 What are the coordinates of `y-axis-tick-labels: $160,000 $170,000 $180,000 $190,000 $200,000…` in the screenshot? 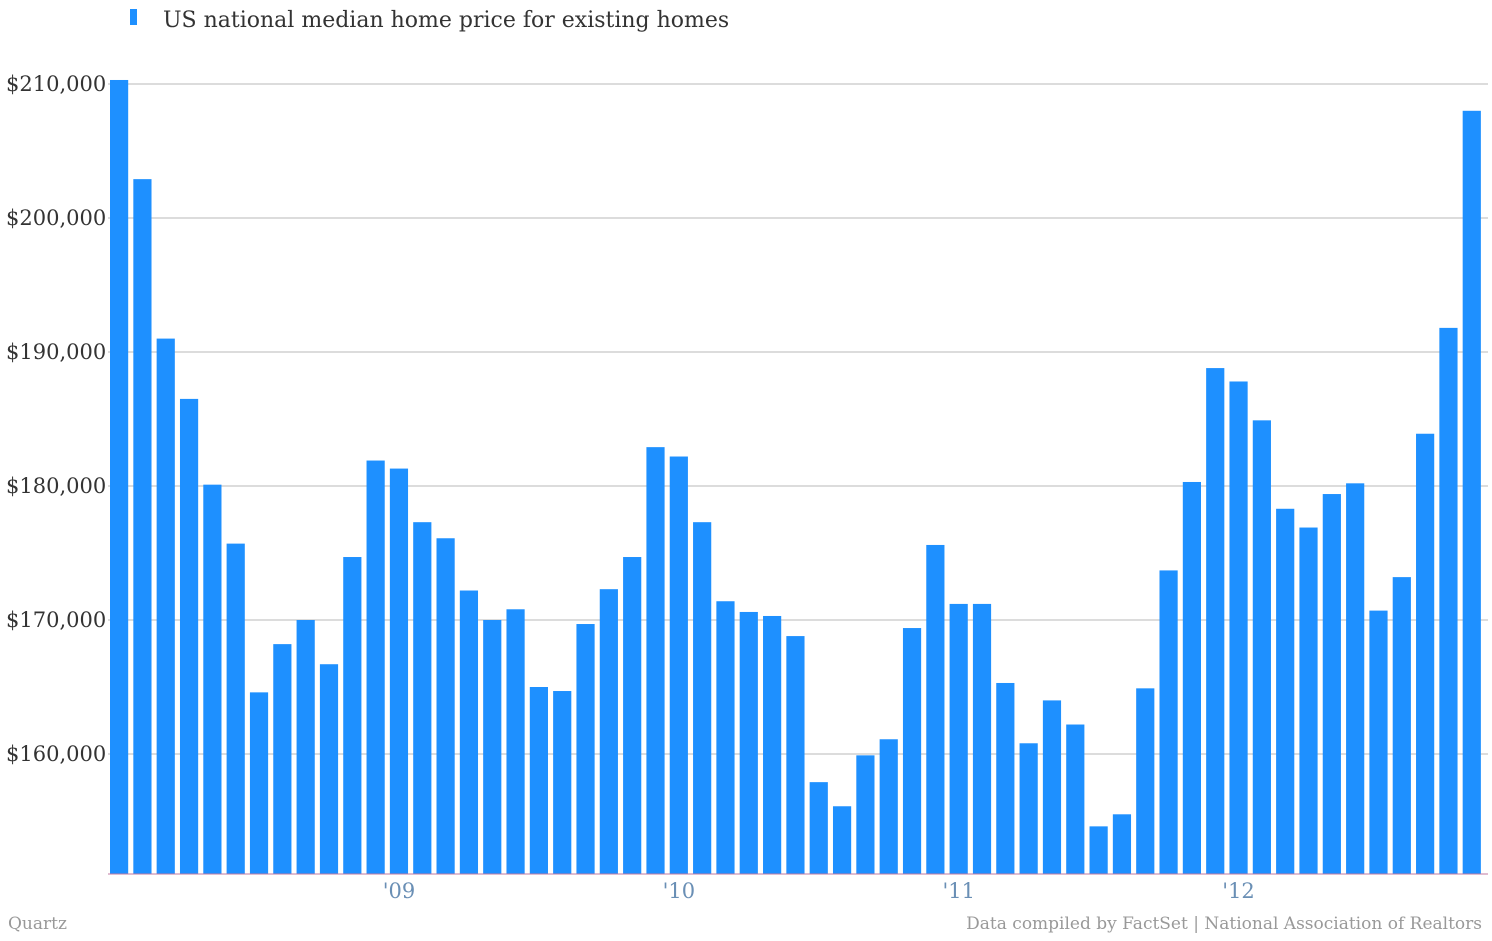 It's located at (56, 419).